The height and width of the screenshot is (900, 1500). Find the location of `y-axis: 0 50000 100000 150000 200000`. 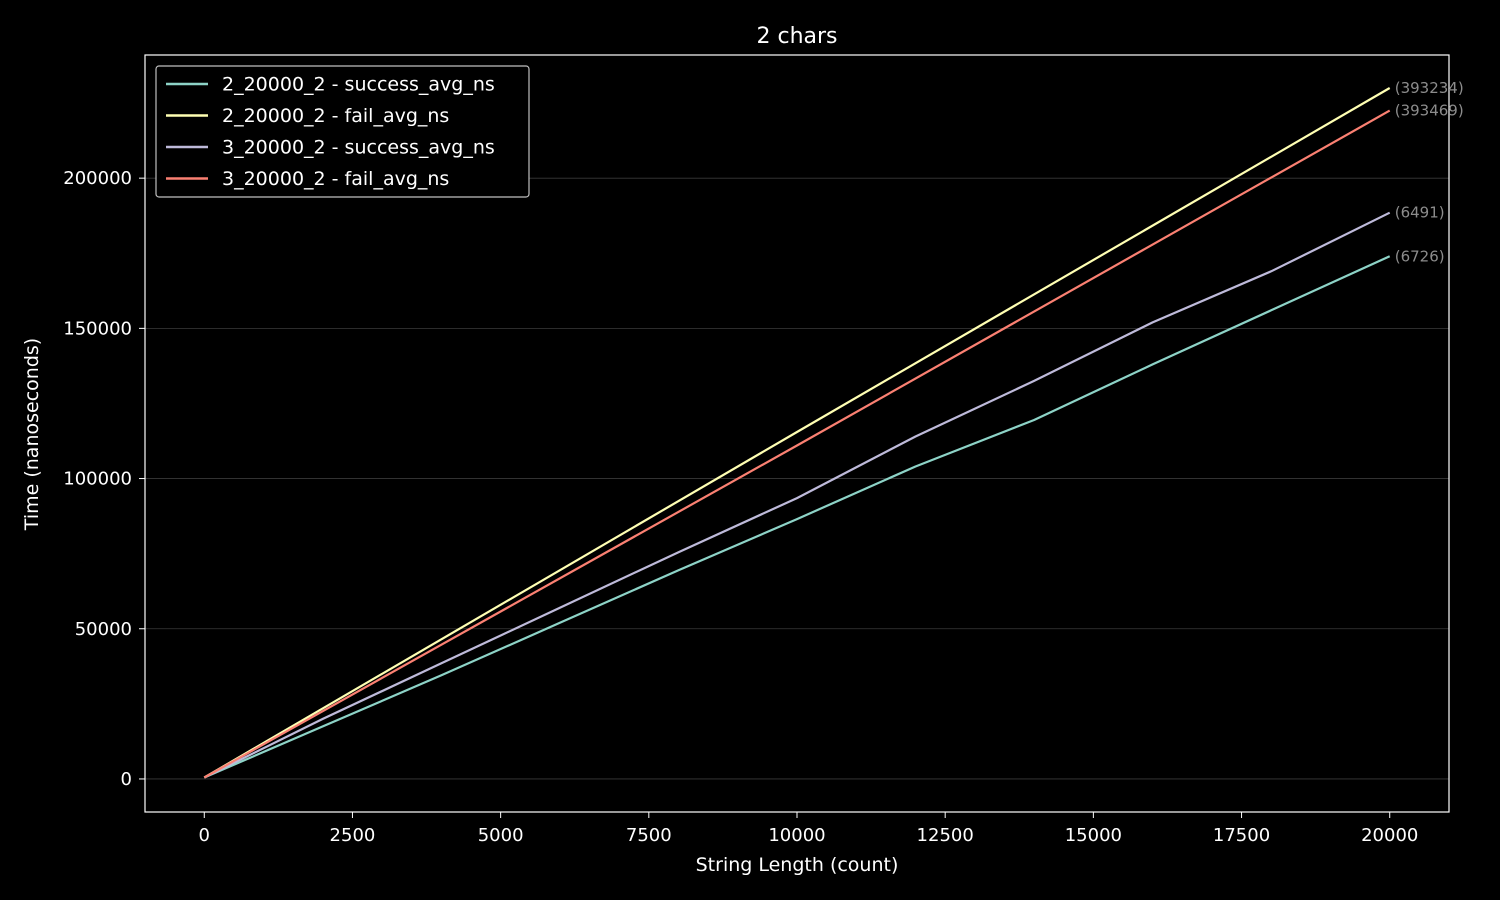

y-axis: 0 50000 100000 150000 200000 is located at coordinates (104, 479).